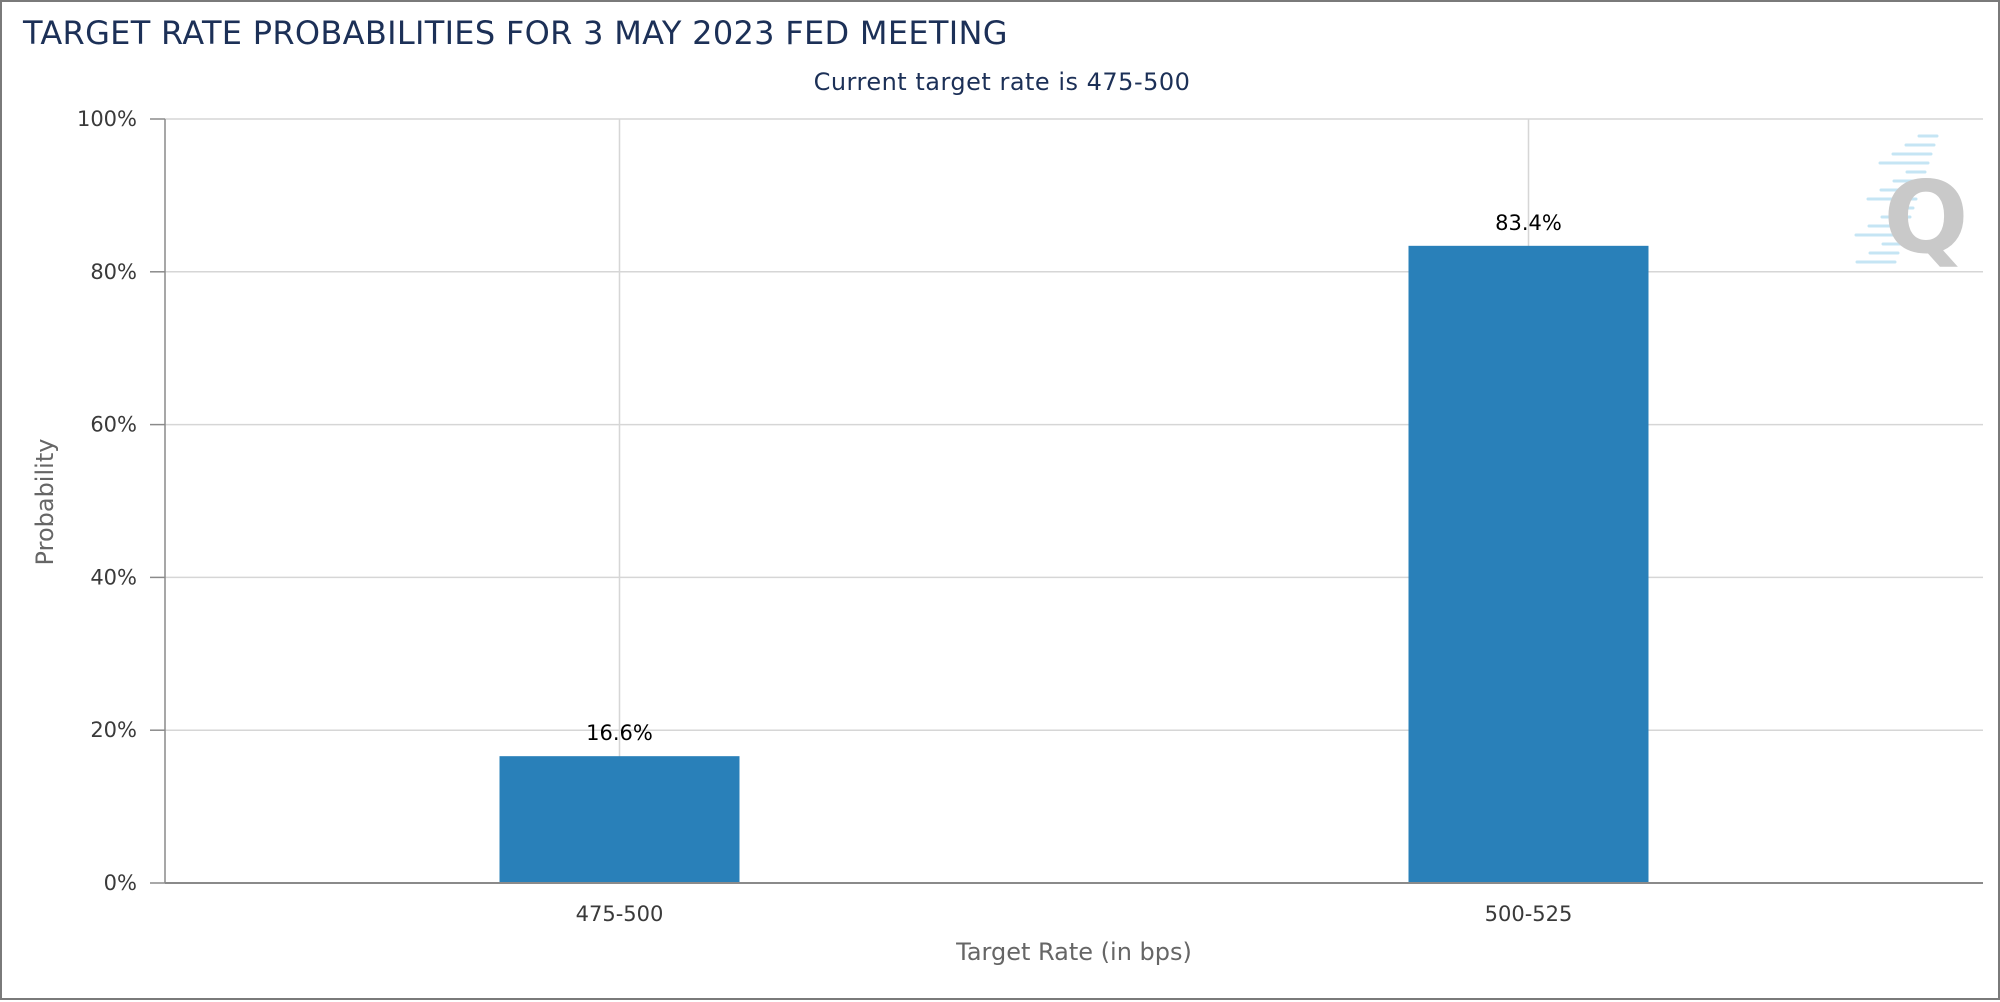 This screenshot has width=2000, height=1002. I want to click on y-axis-title: Probability, so click(45, 502).